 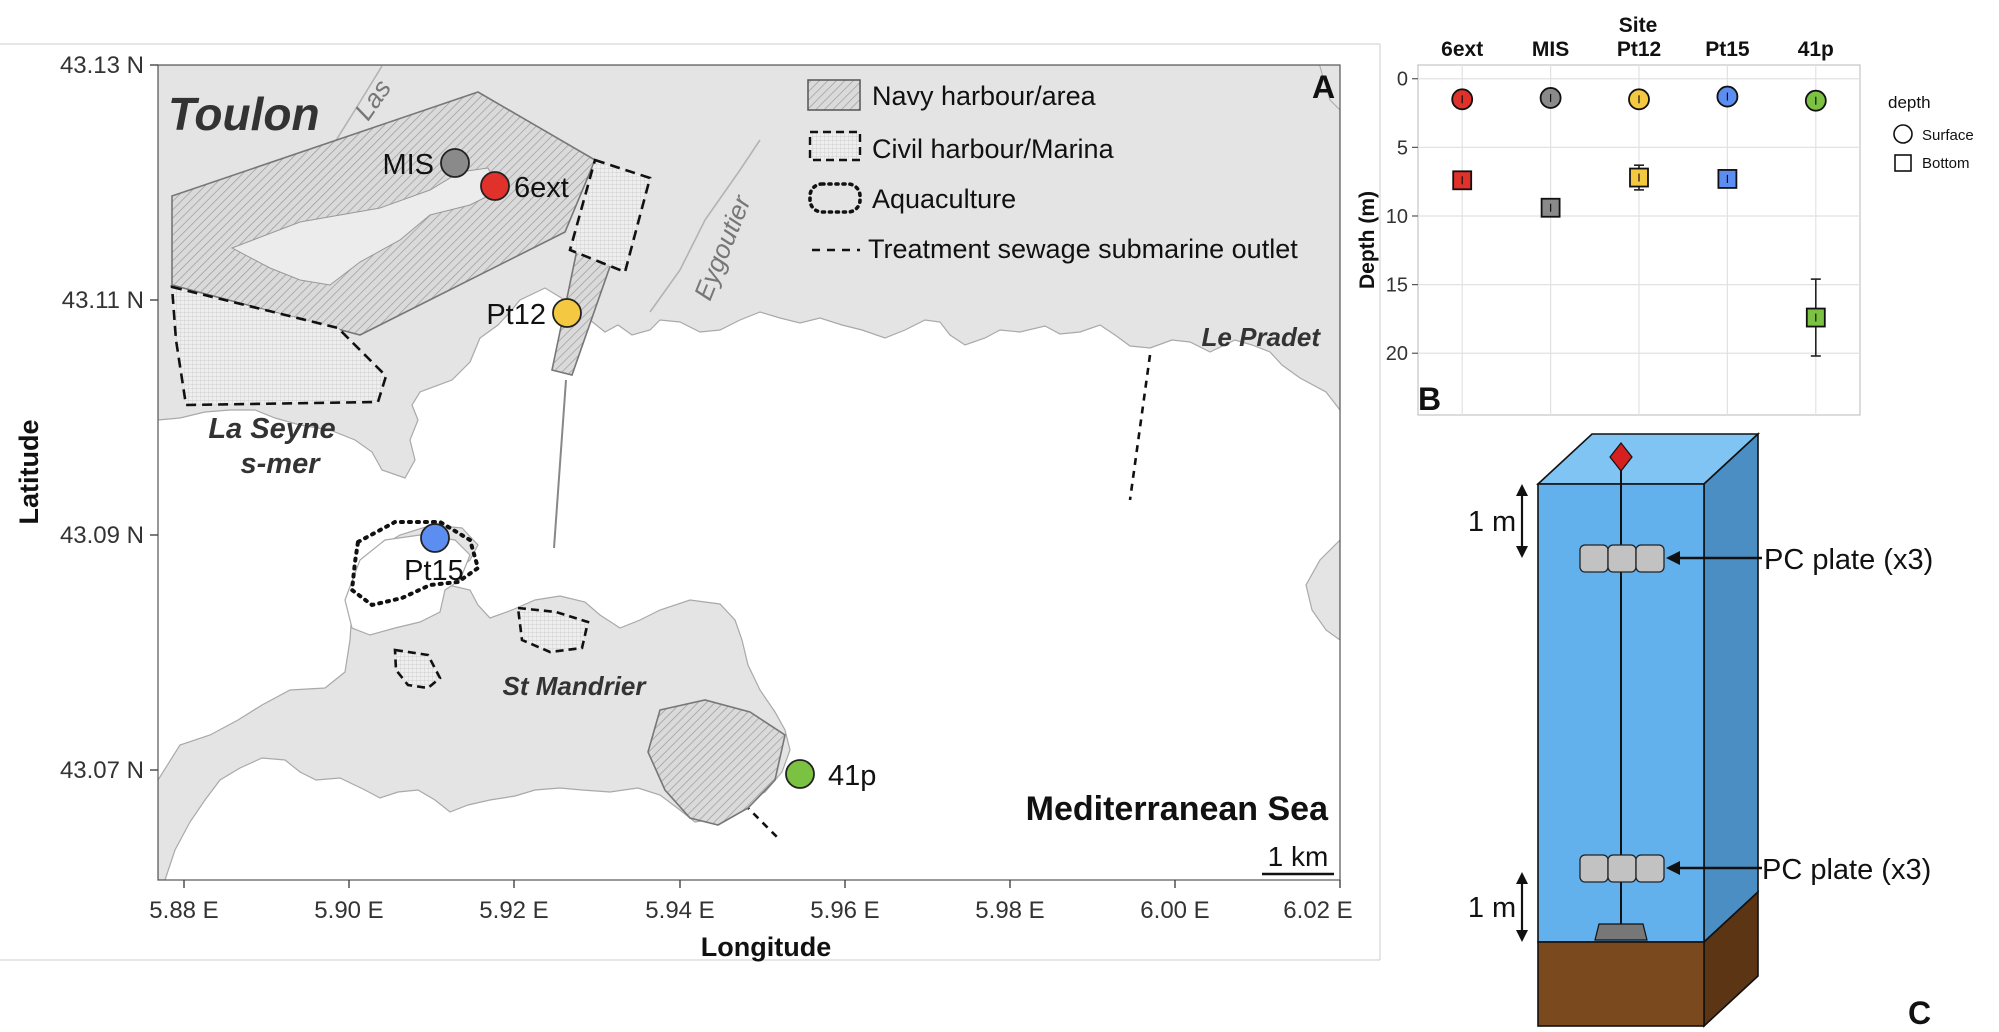 What do you see at coordinates (944, 199) in the screenshot?
I see `legend-label-aquaculture: Aquaculture` at bounding box center [944, 199].